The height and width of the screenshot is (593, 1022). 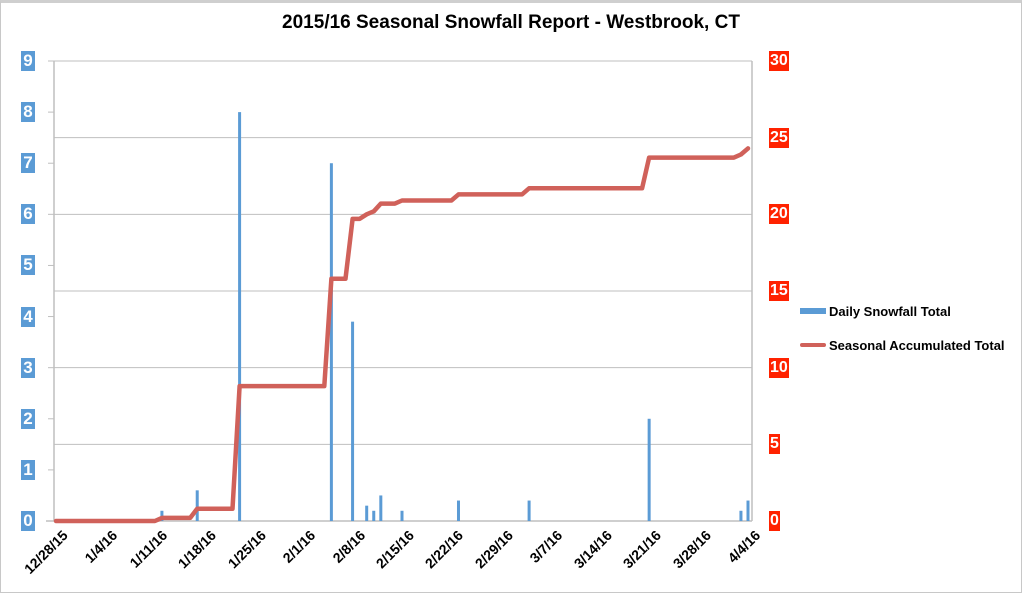 I want to click on left-axis-label: 6, so click(x=28, y=214).